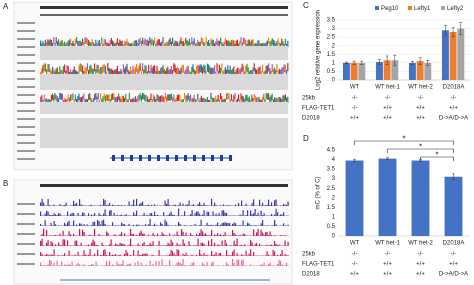 Image resolution: width=474 pixels, height=285 pixels. Describe the element at coordinates (387, 109) in the screenshot. I see `genotype-cell: +/+` at that location.